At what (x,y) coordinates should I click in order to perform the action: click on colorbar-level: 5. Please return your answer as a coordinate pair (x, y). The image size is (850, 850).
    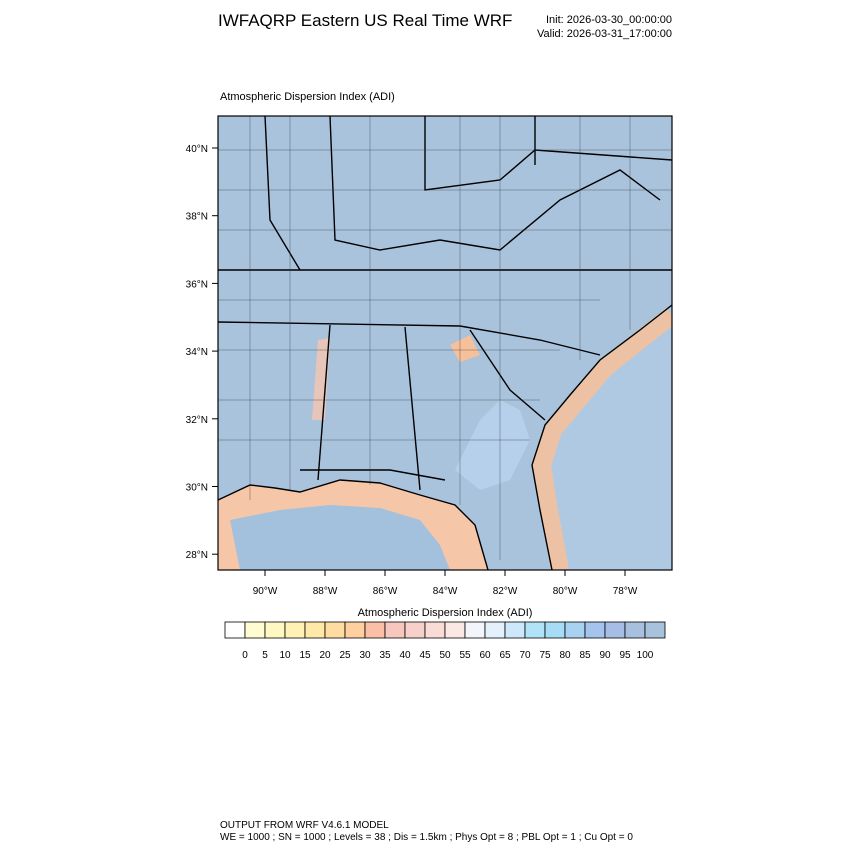
    Looking at the image, I should click on (265, 655).